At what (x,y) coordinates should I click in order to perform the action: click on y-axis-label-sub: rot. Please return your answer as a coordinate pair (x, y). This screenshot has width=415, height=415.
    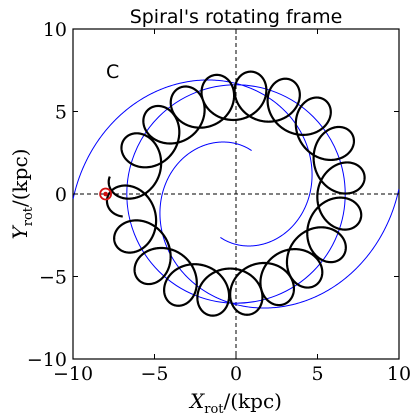
    Looking at the image, I should click on (28, 216).